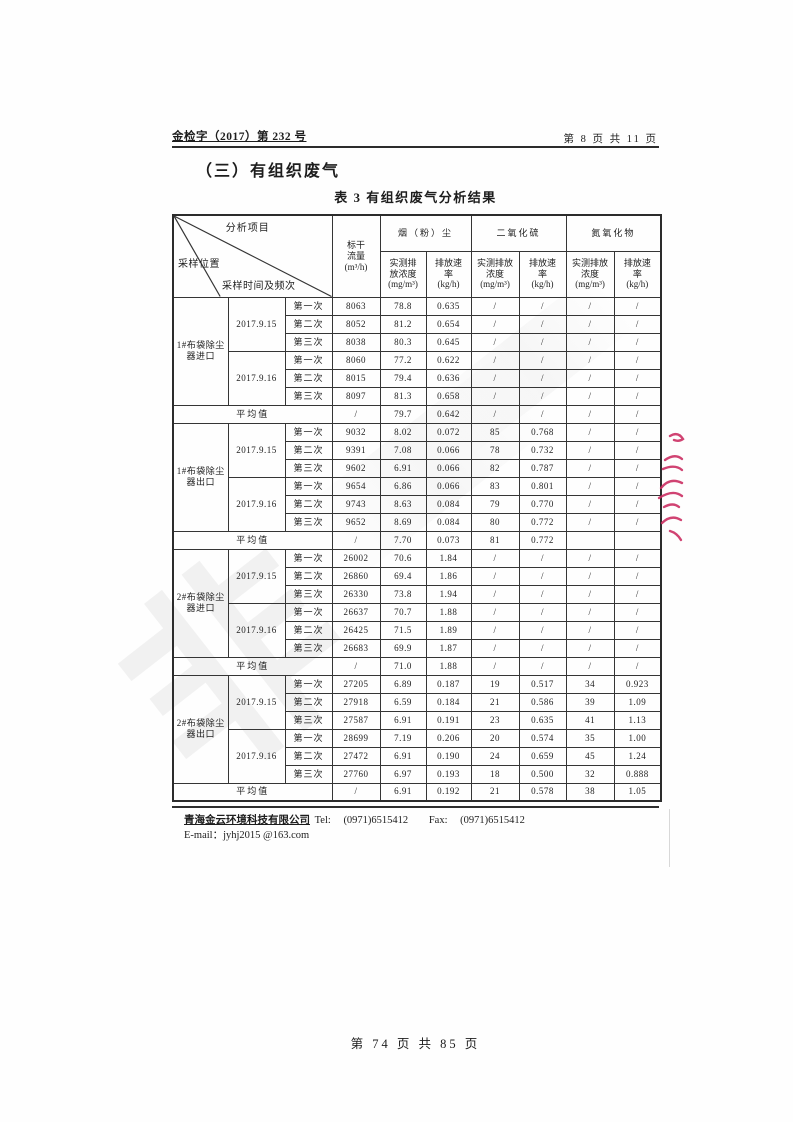 The height and width of the screenshot is (1122, 793). Describe the element at coordinates (417, 540) in the screenshot. I see `average-row: 平均值/7.70 0.073 81 0.772` at that location.